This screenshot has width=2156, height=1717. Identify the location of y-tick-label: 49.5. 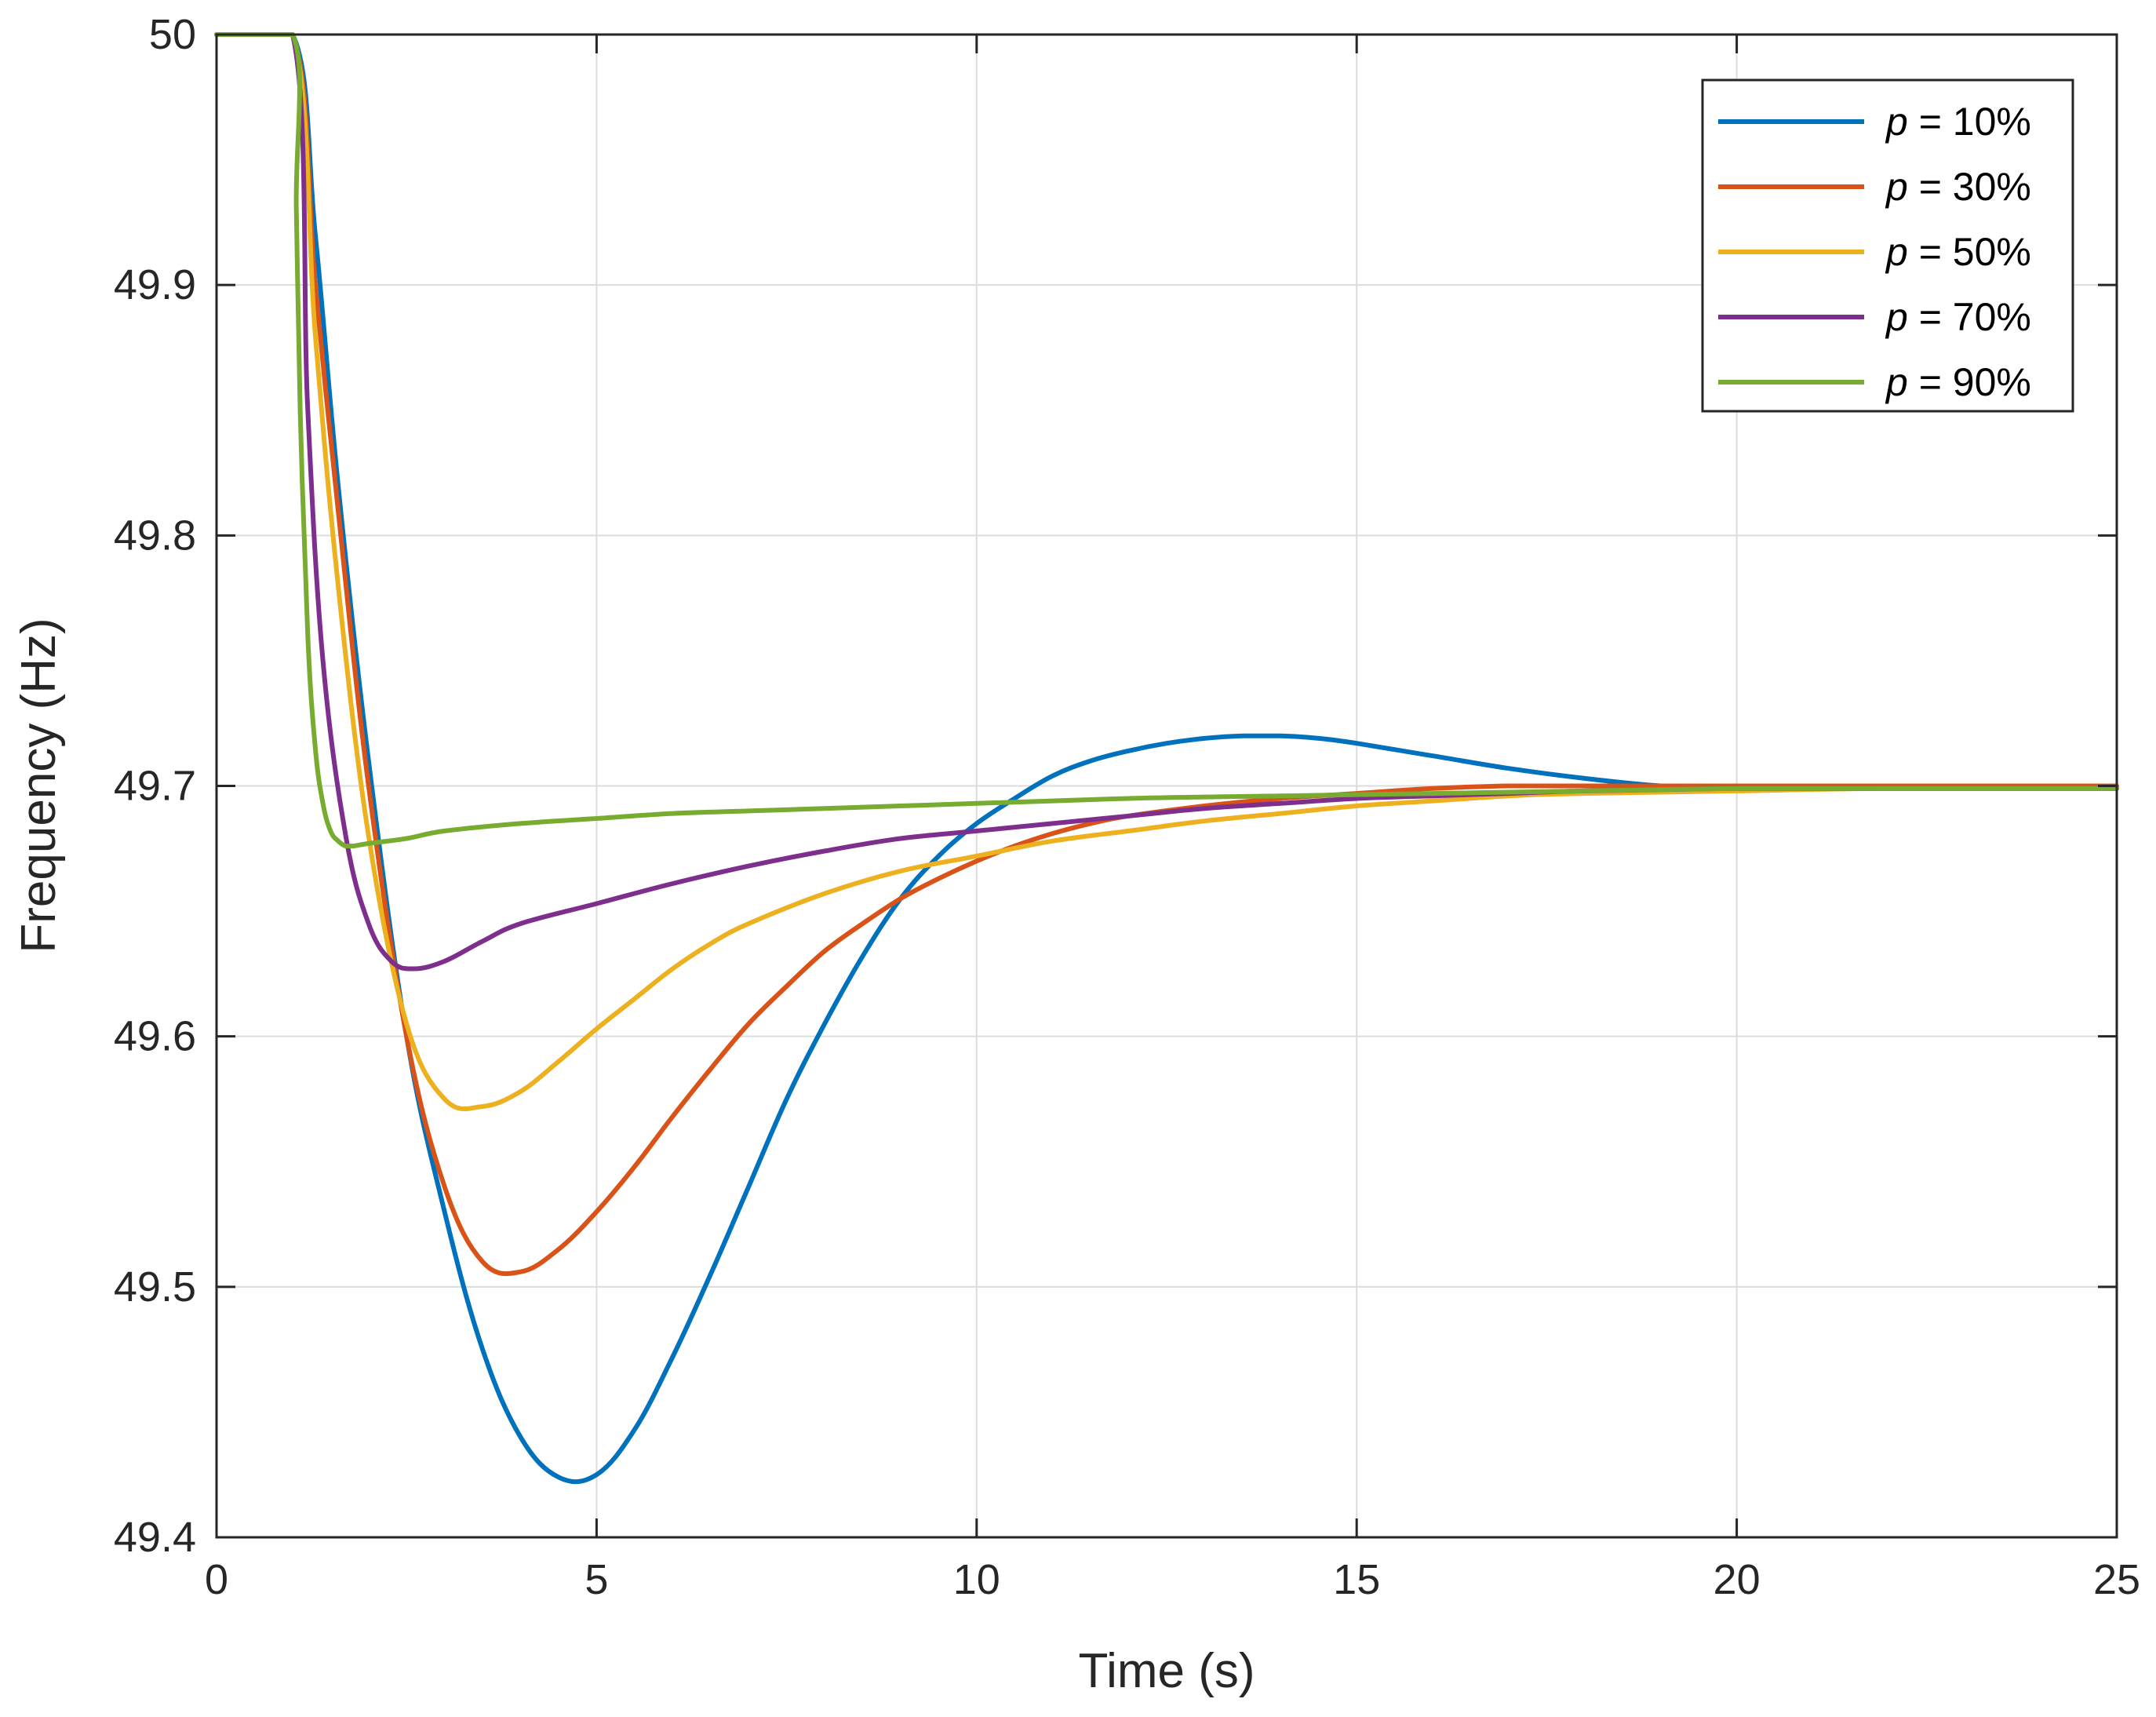
(155, 1287).